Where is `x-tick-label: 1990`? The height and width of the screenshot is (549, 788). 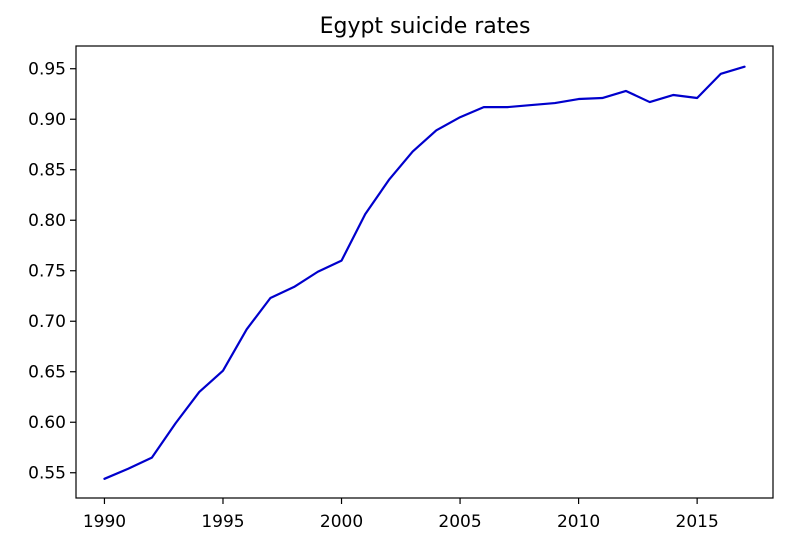
x-tick-label: 1990 is located at coordinates (104, 522).